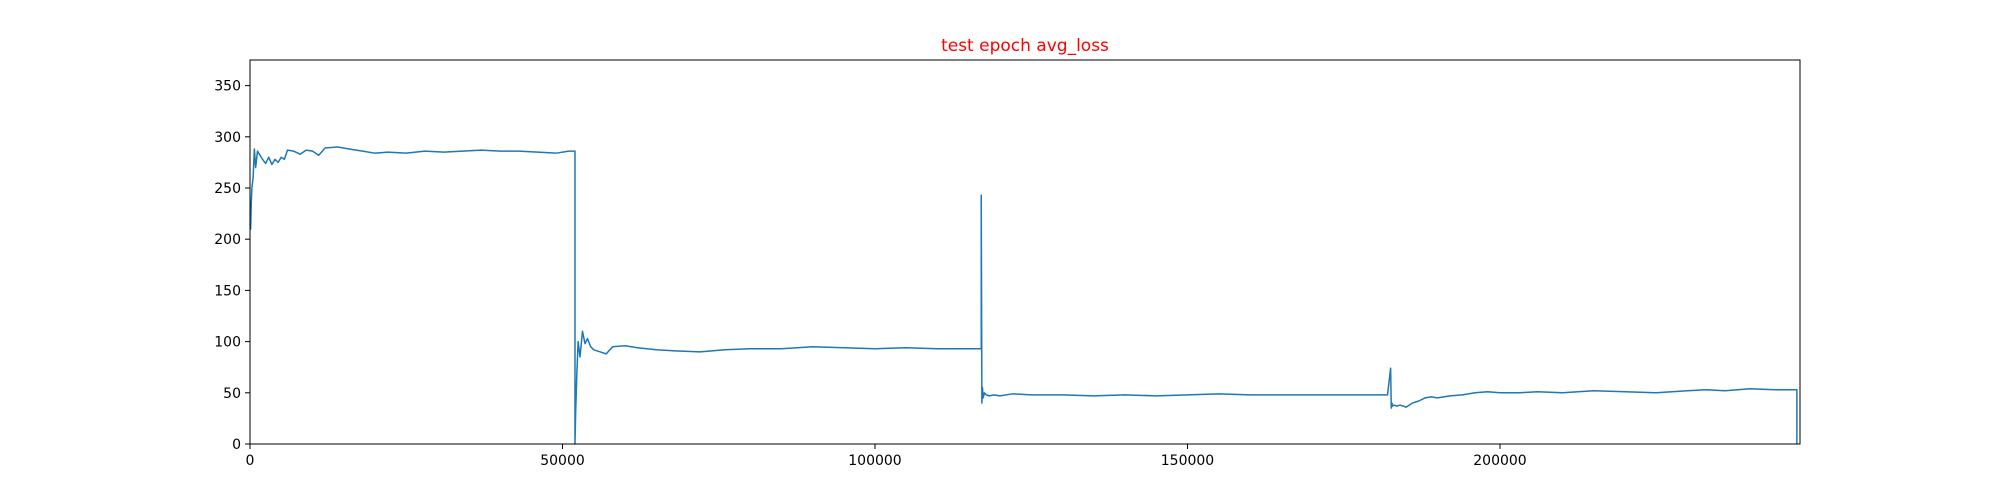 This screenshot has height=500, width=2000. Describe the element at coordinates (227, 189) in the screenshot. I see `y-tick-label: 250` at that location.